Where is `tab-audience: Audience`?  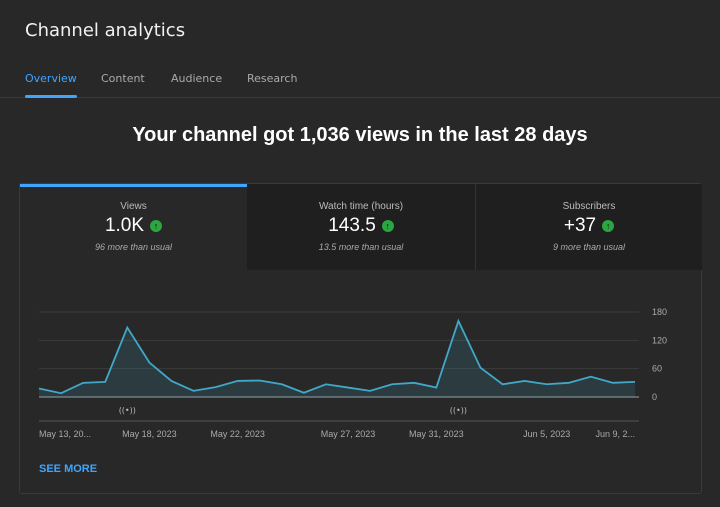 tab-audience: Audience is located at coordinates (197, 78).